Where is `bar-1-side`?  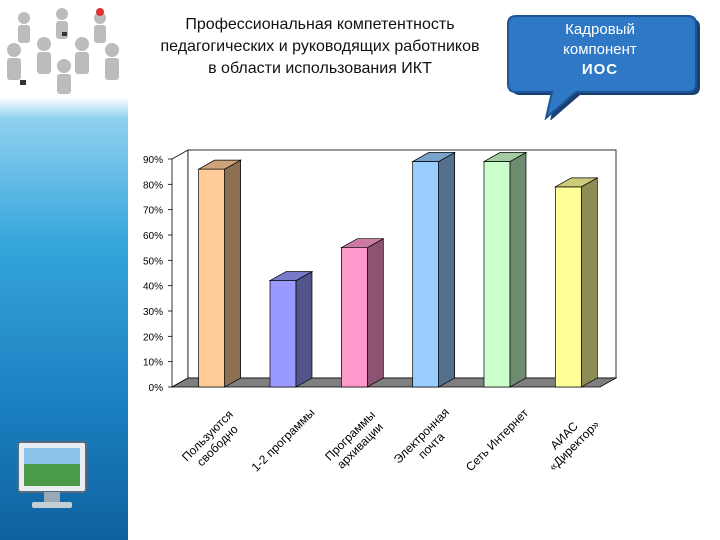 bar-1-side is located at coordinates (233, 273).